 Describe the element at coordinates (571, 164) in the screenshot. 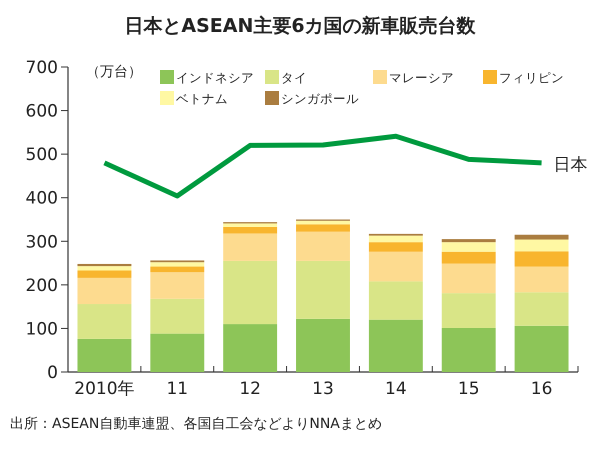

I see `annotation: 日本` at that location.